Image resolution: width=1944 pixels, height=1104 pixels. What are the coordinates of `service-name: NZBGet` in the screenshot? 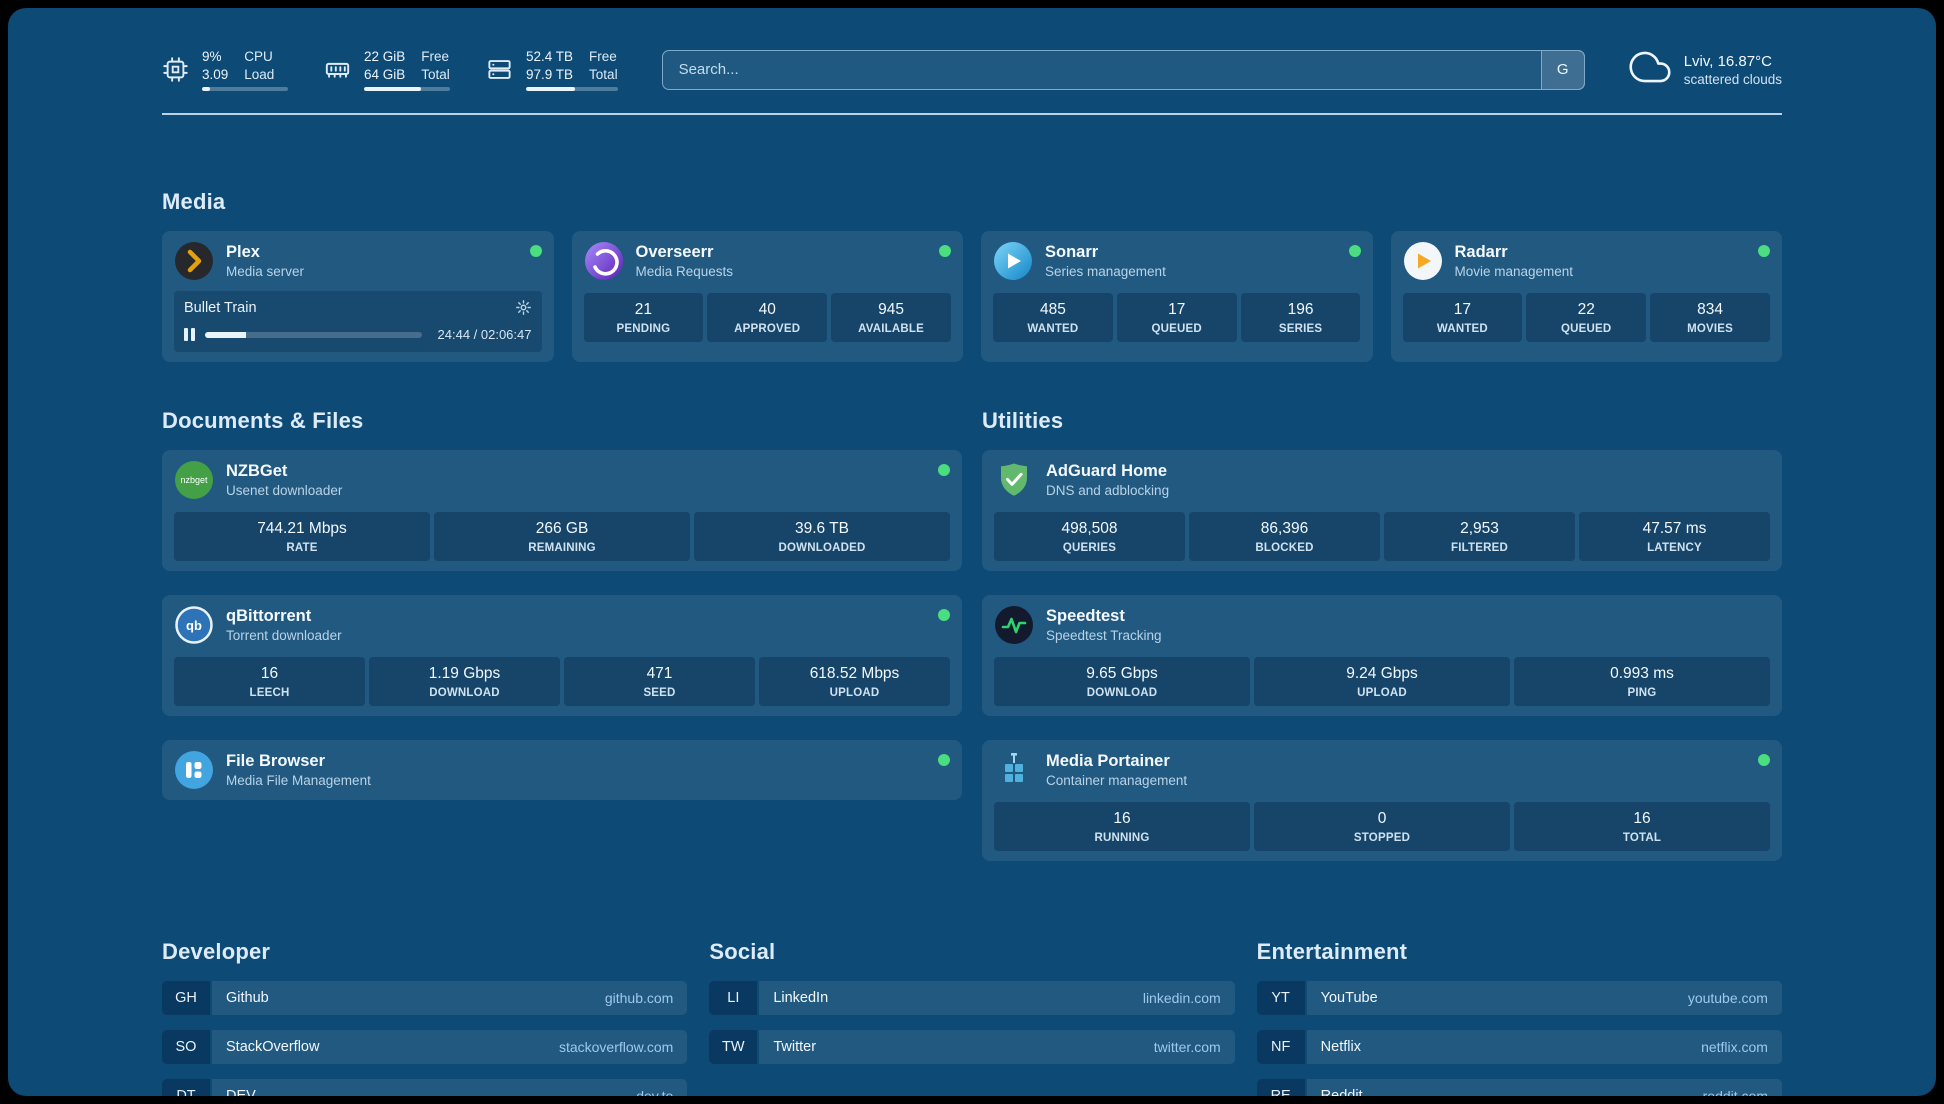 It's located at (257, 471).